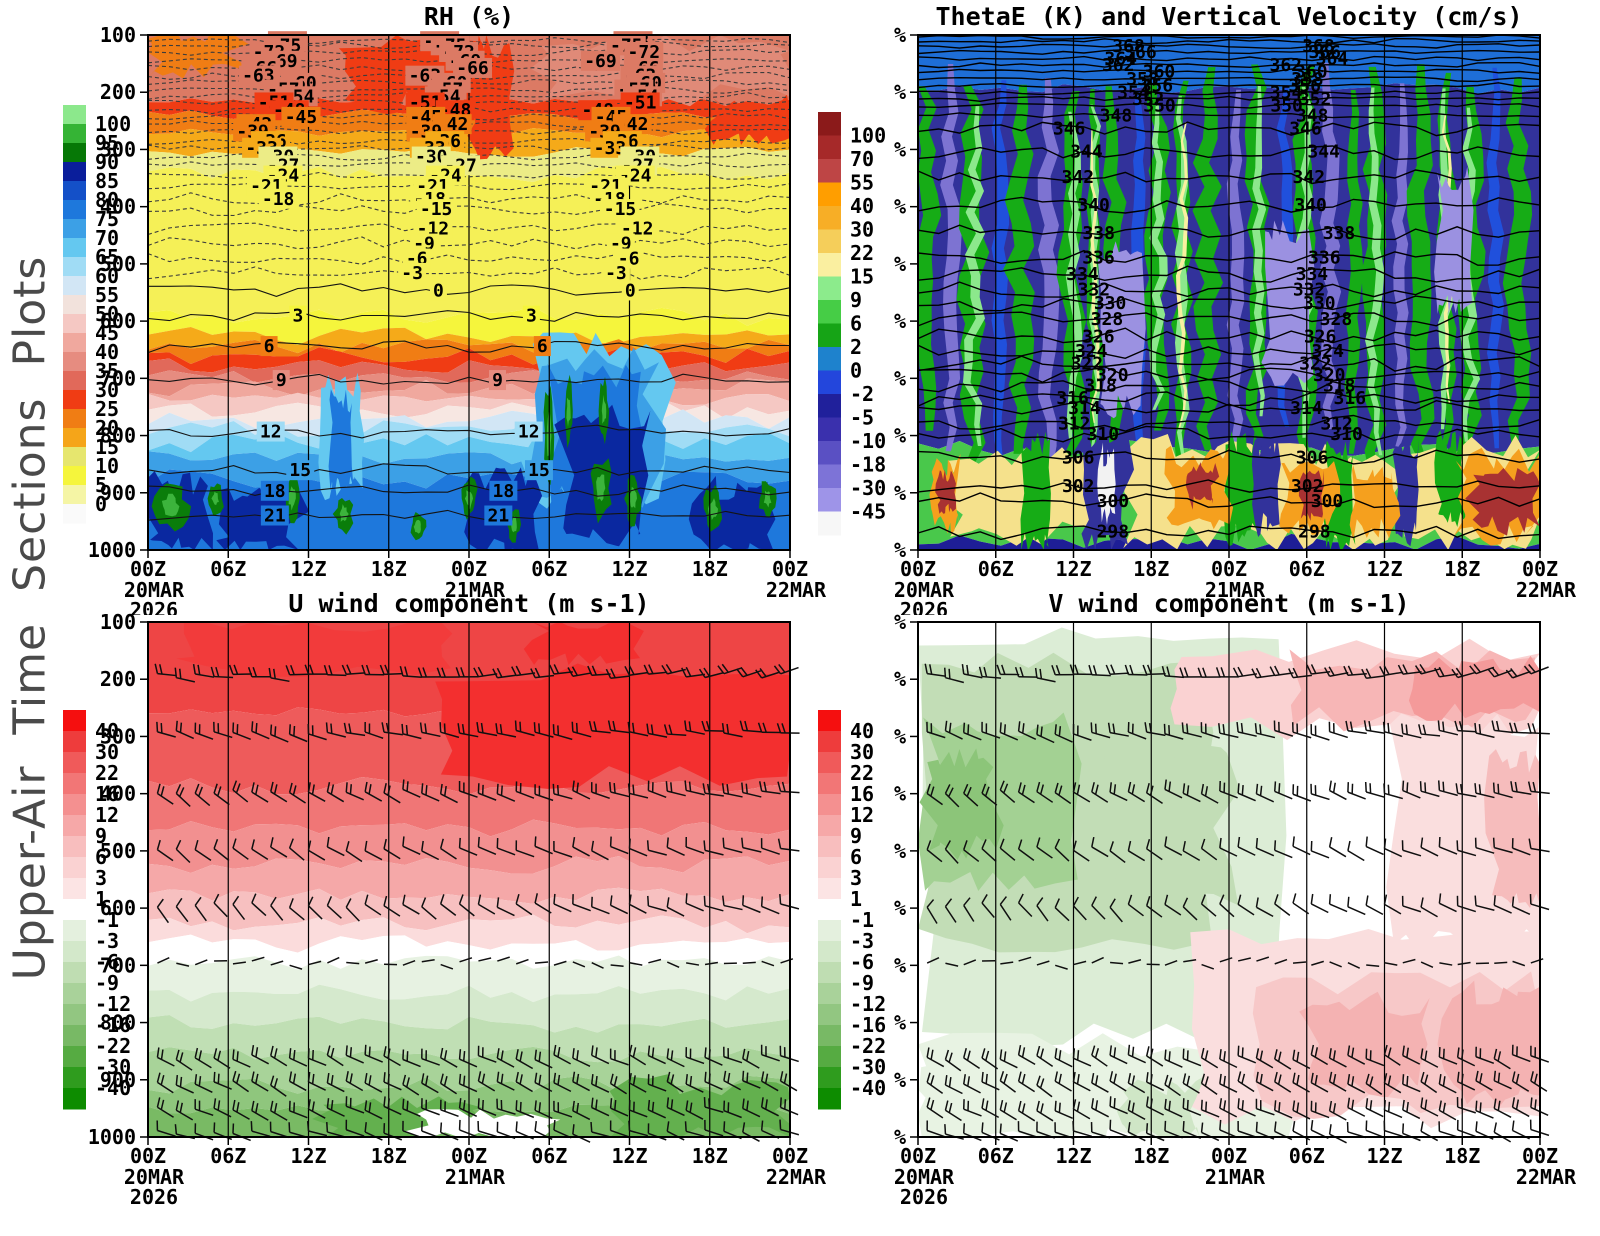 Image resolution: width=1600 pixels, height=1236 pixels. Describe the element at coordinates (1078, 177) in the screenshot. I see `svg-text: 342` at that location.